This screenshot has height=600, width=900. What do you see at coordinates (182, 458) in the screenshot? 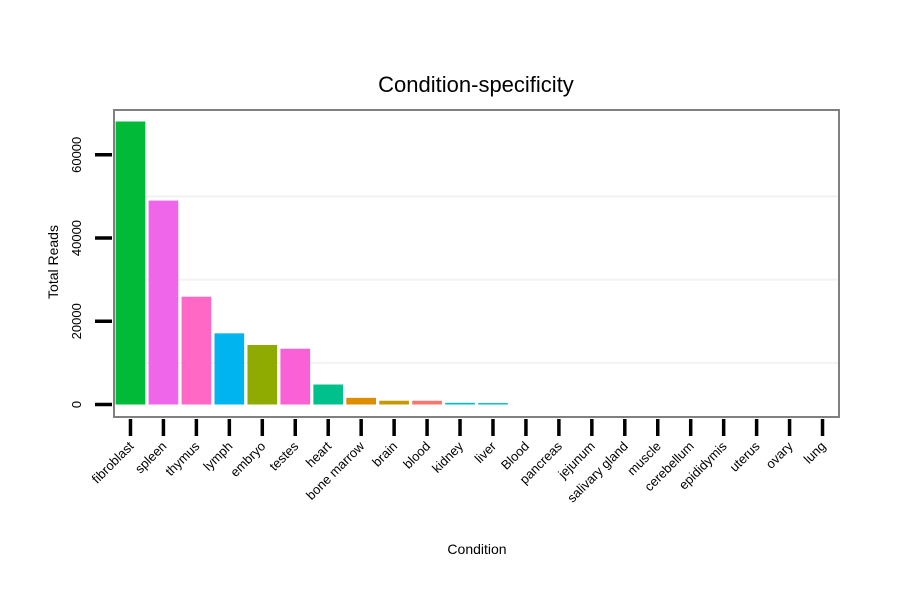
I see `x-tick-label: thymus` at bounding box center [182, 458].